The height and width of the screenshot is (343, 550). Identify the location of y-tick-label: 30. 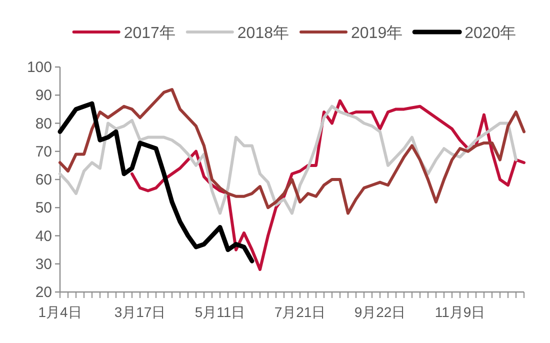
(43, 264).